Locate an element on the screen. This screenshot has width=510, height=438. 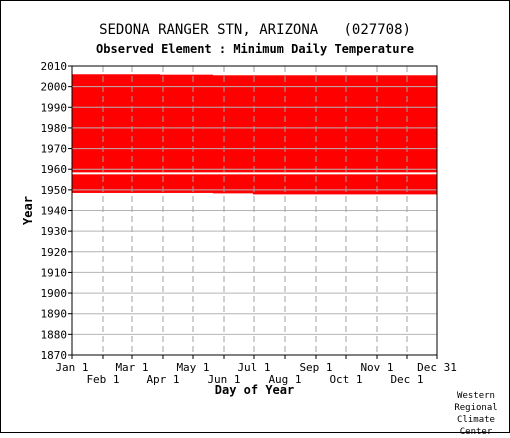
x-tick-label: Aug 1 is located at coordinates (284, 379).